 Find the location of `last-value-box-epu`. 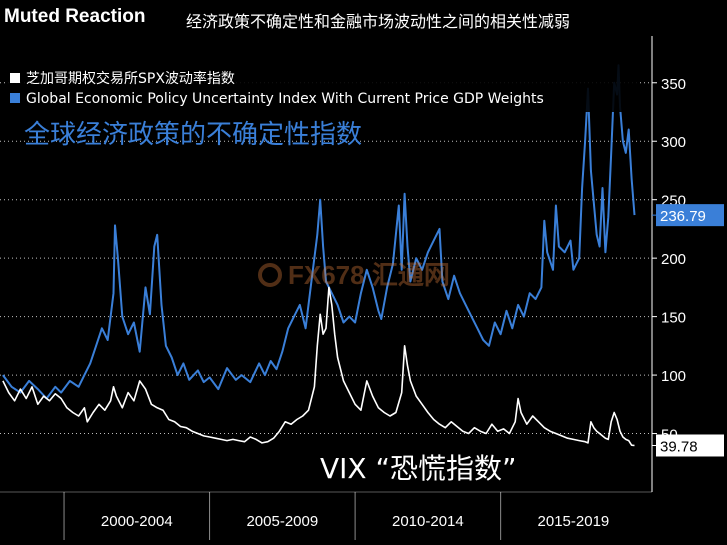

last-value-box-epu is located at coordinates (690, 215).